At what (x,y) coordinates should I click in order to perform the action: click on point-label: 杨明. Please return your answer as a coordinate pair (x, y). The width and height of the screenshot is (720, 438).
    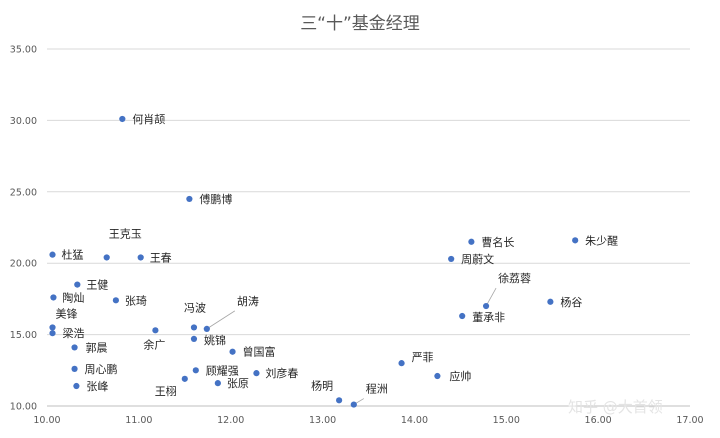
    Looking at the image, I should click on (322, 385).